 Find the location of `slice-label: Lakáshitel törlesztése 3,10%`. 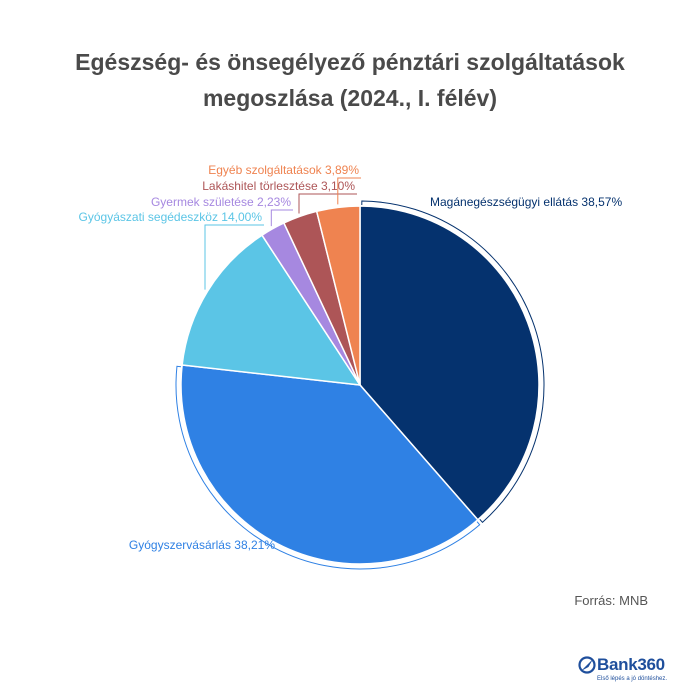

slice-label: Lakáshitel törlesztése 3,10% is located at coordinates (278, 186).